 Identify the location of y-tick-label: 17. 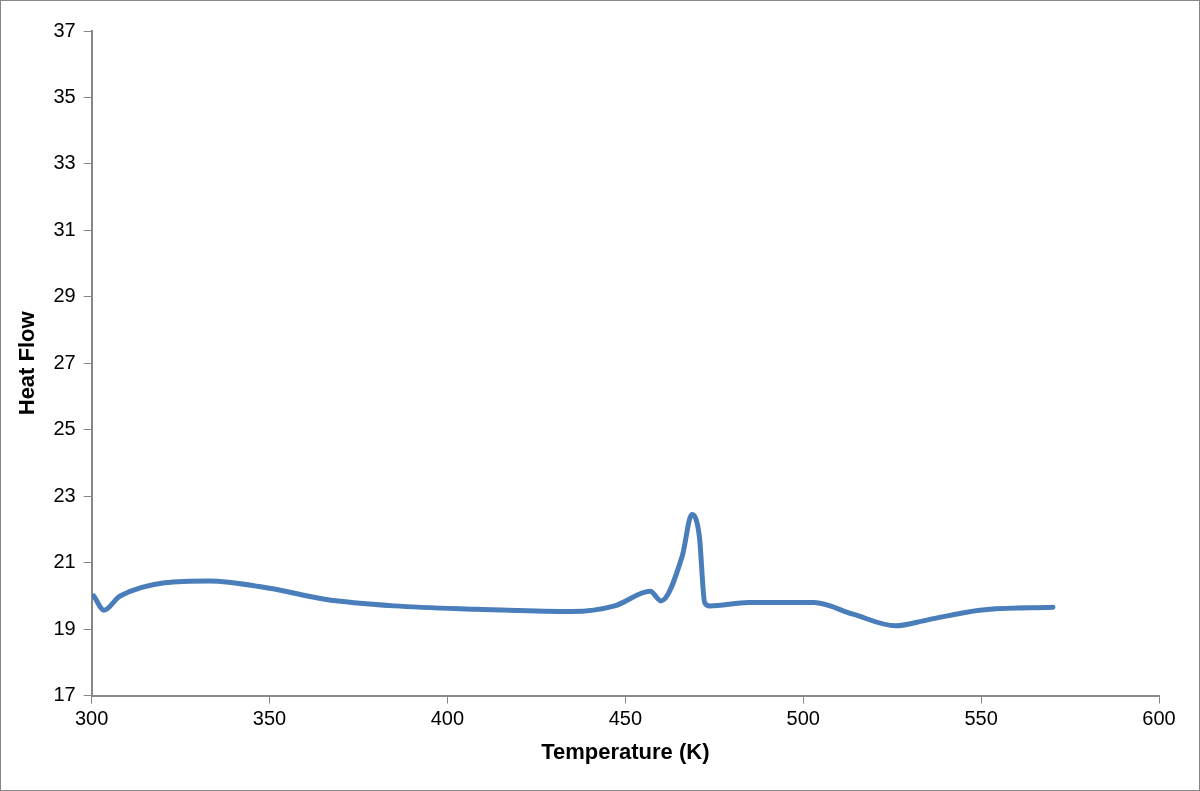
(64, 694).